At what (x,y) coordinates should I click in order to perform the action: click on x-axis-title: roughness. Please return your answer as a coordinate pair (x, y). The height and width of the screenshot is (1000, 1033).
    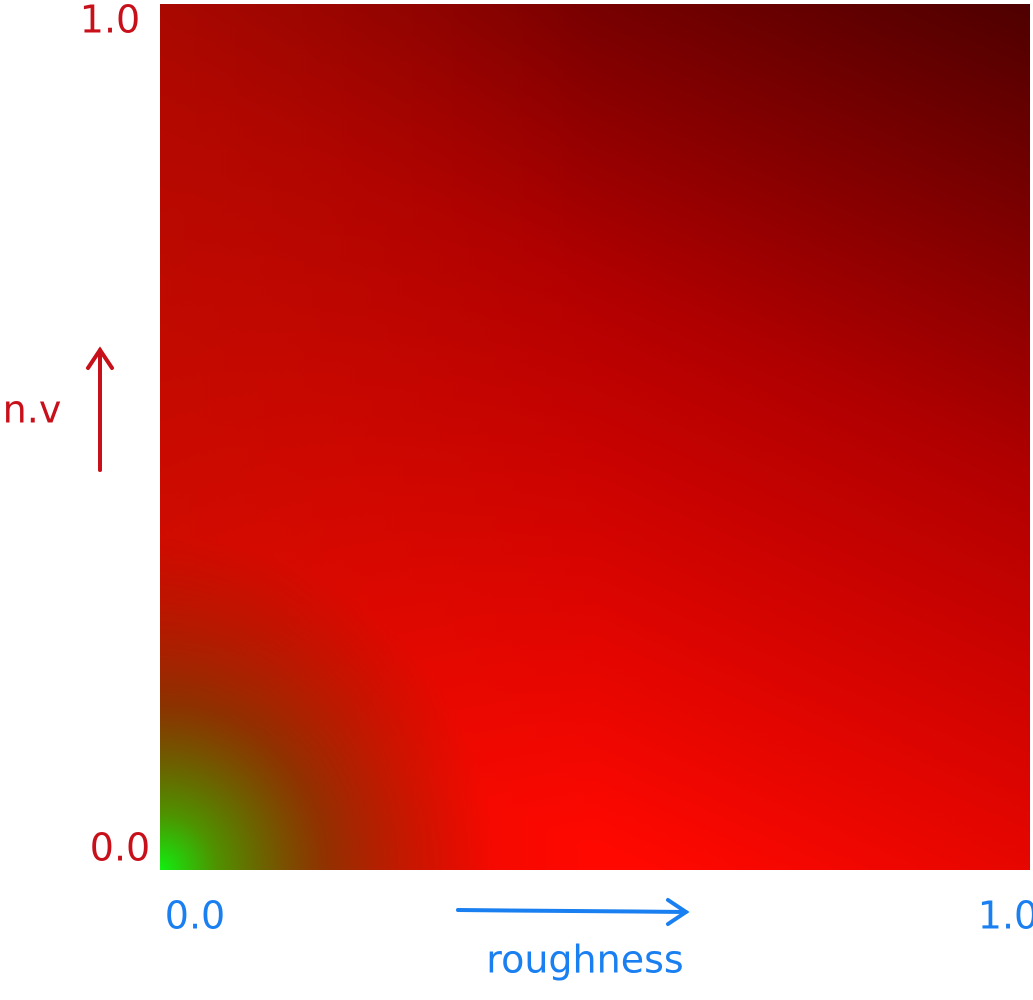
    Looking at the image, I should click on (584, 960).